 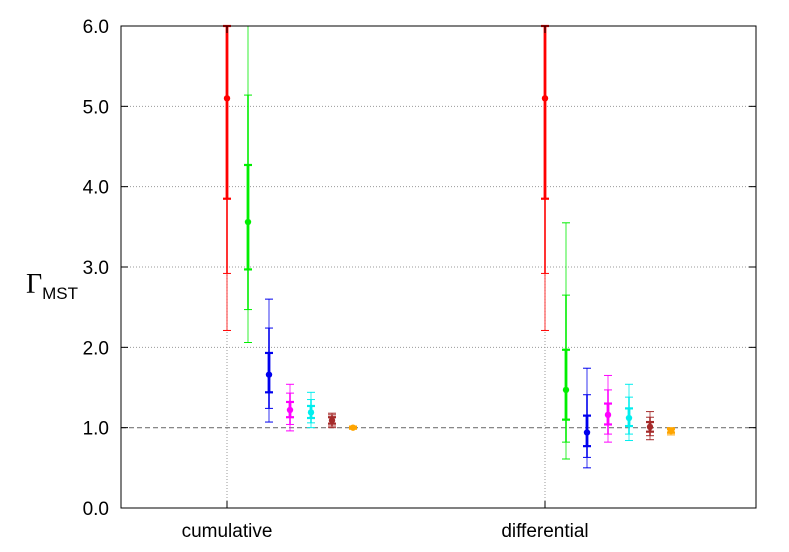 What do you see at coordinates (34, 284) in the screenshot?
I see `y-axis-label-main: Γ` at bounding box center [34, 284].